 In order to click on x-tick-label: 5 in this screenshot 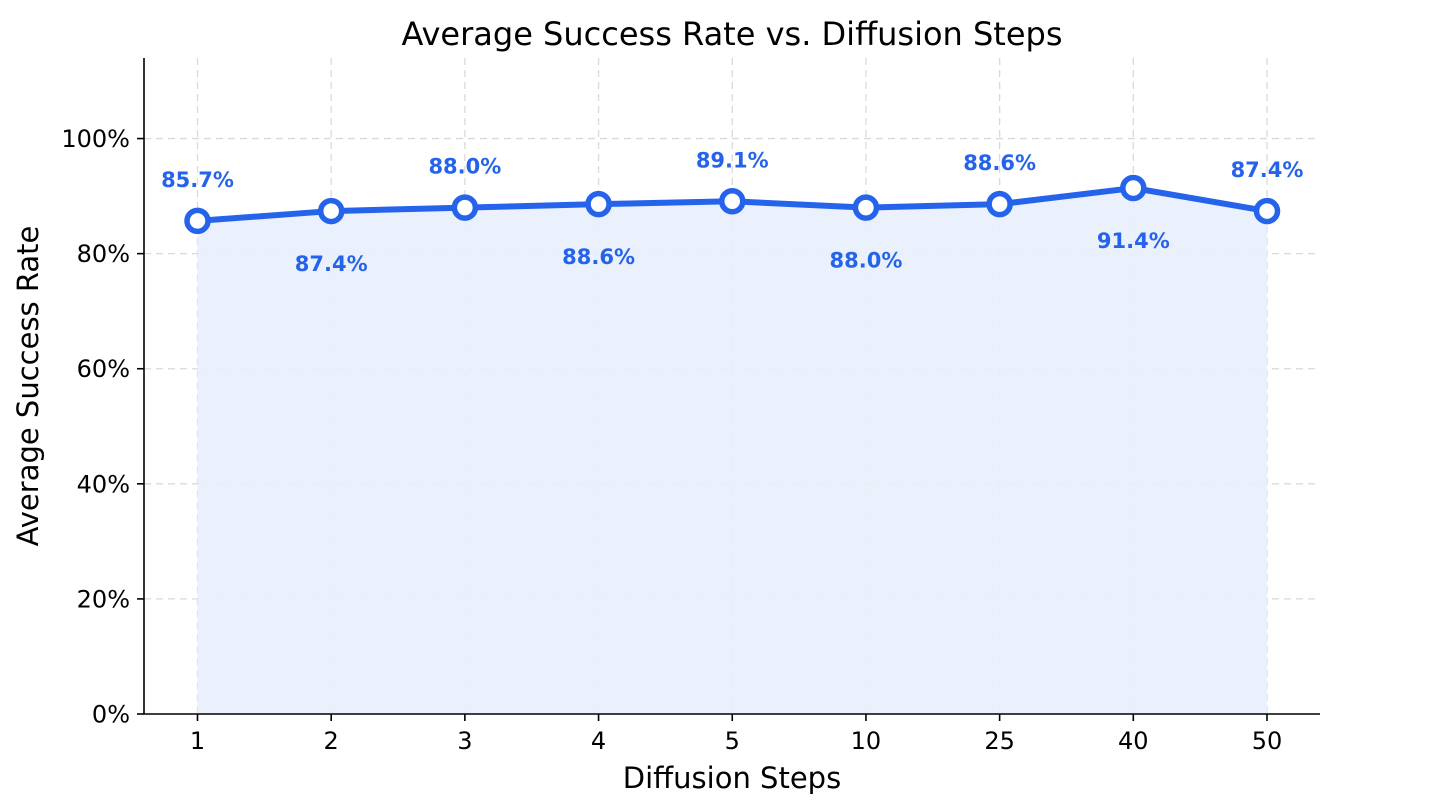, I will do `click(732, 741)`.